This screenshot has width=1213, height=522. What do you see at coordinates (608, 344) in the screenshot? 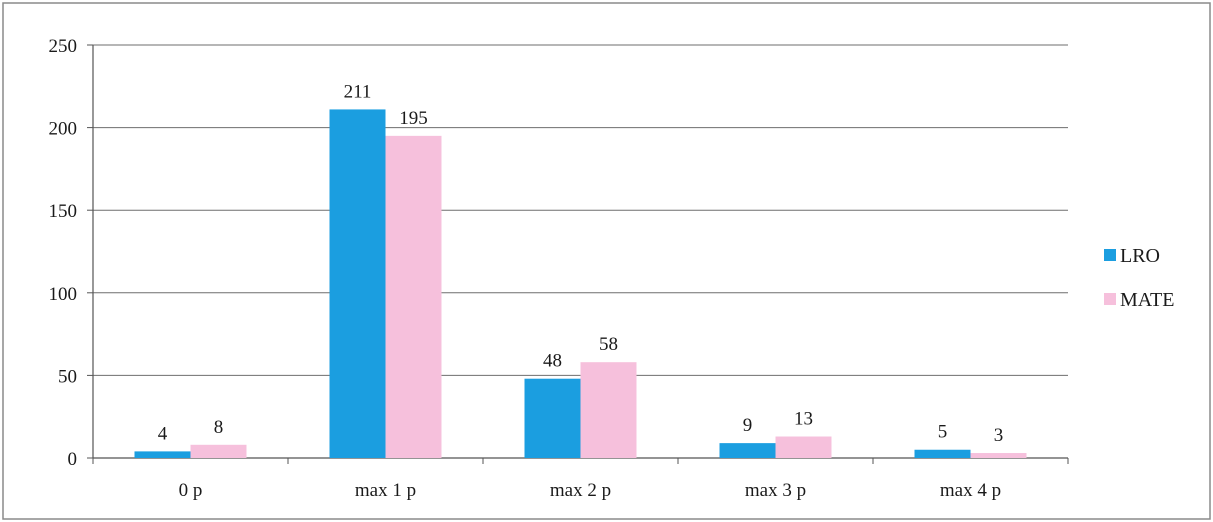
I see `data-label: 58` at bounding box center [608, 344].